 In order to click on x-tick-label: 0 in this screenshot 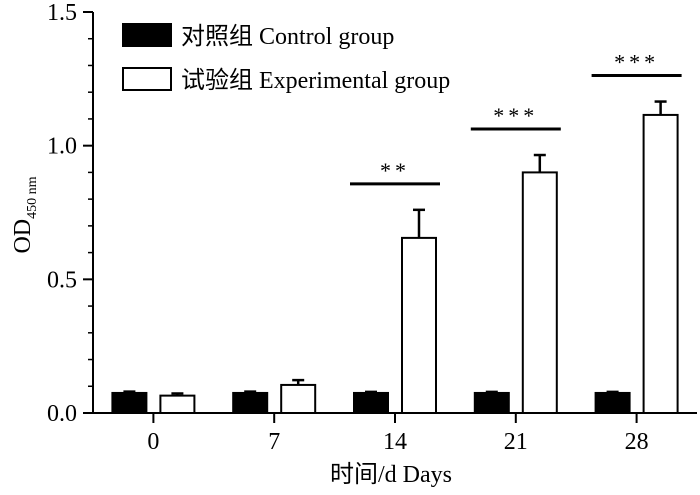, I will do `click(153, 442)`.